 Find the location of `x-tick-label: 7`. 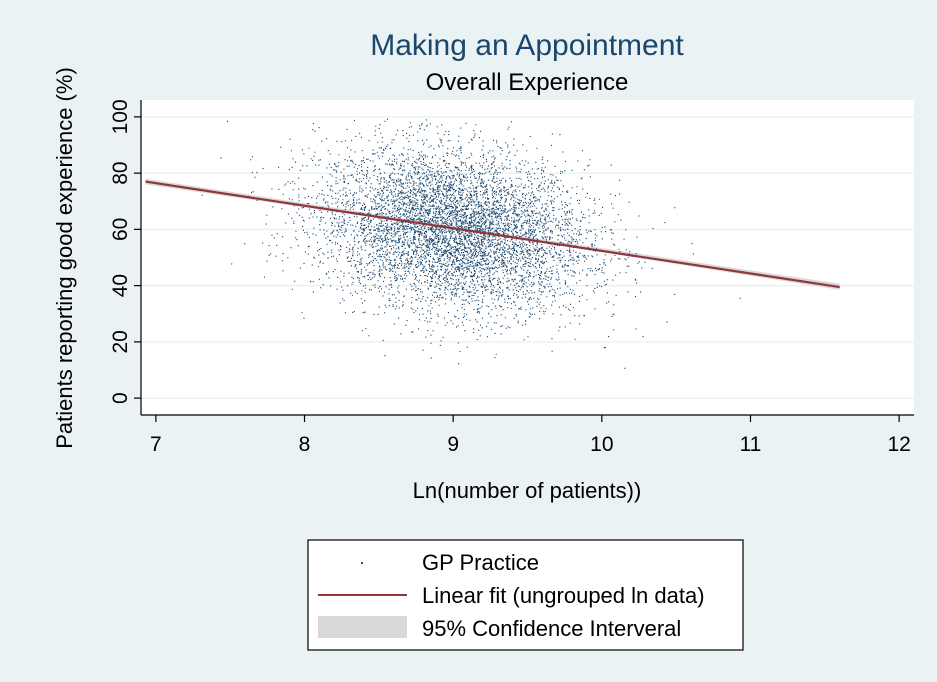

x-tick-label: 7 is located at coordinates (156, 444).